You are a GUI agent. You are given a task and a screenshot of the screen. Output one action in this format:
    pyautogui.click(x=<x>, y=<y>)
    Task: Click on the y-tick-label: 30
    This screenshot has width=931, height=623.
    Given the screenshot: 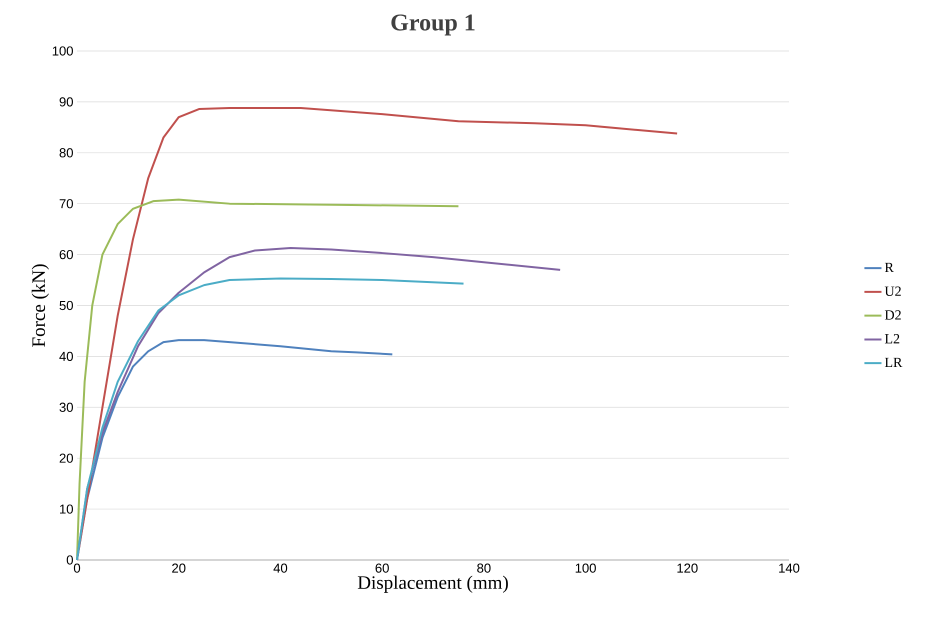 What is the action you would take?
    pyautogui.click(x=66, y=407)
    